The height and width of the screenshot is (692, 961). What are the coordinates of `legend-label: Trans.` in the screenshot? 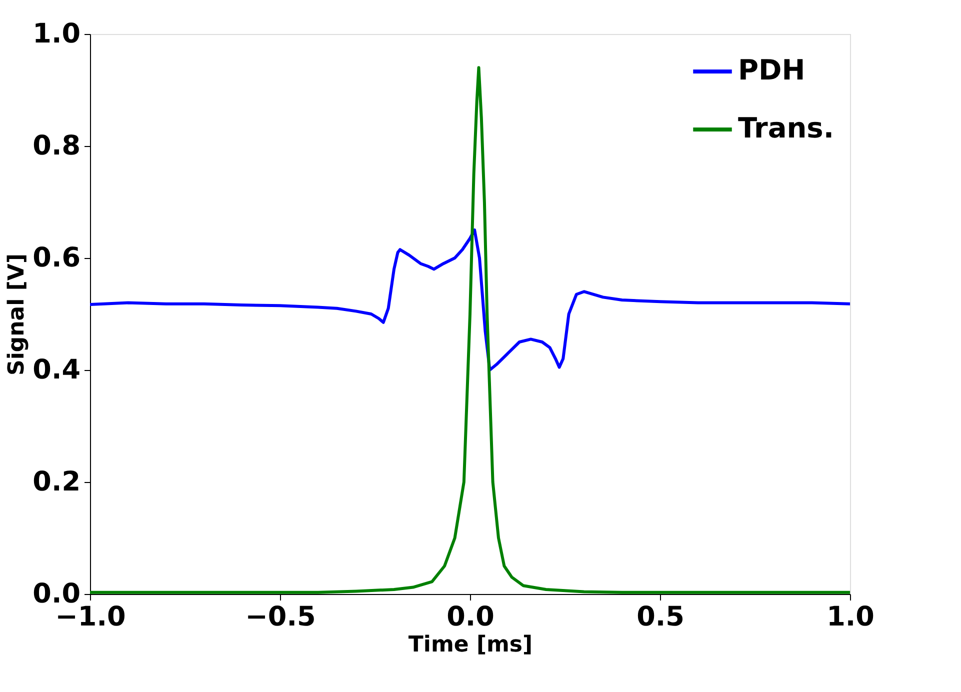 It's located at (786, 128).